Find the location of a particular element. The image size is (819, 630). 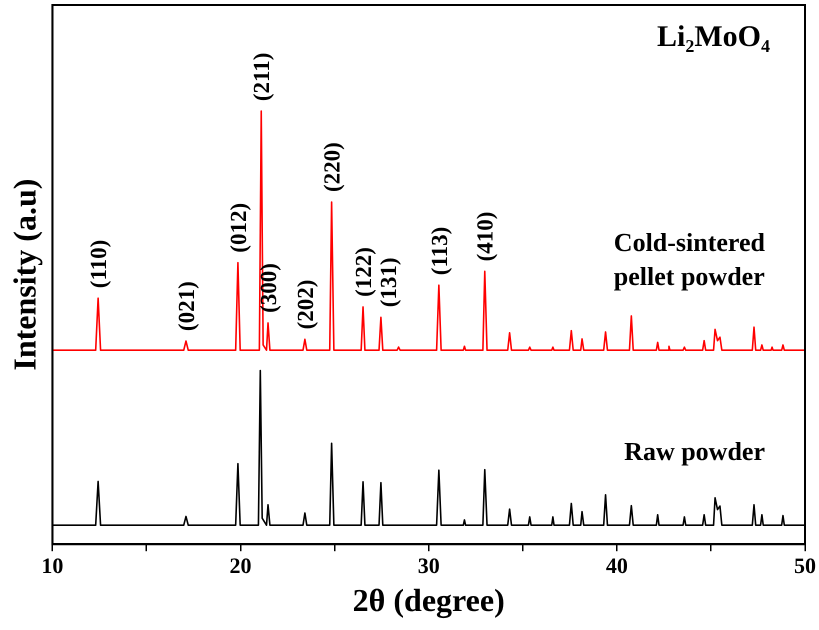

x-tick-label: 50 is located at coordinates (805, 565).